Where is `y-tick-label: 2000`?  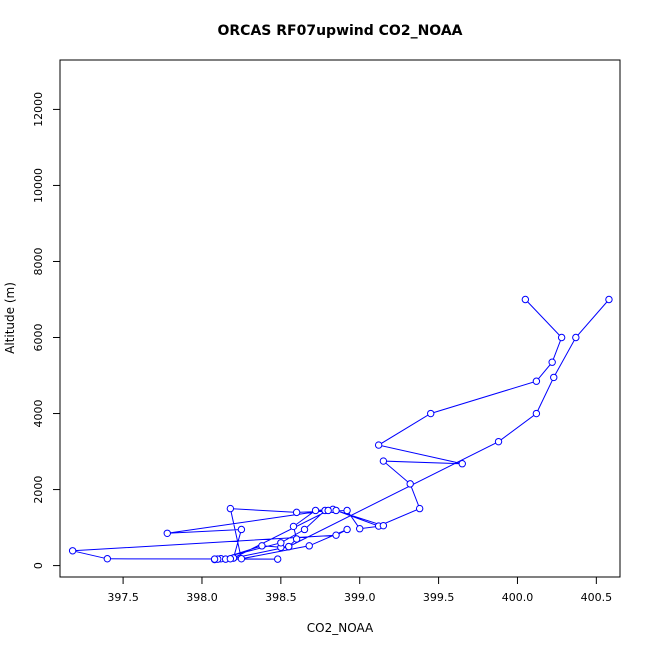
y-tick-label: 2000 is located at coordinates (38, 490).